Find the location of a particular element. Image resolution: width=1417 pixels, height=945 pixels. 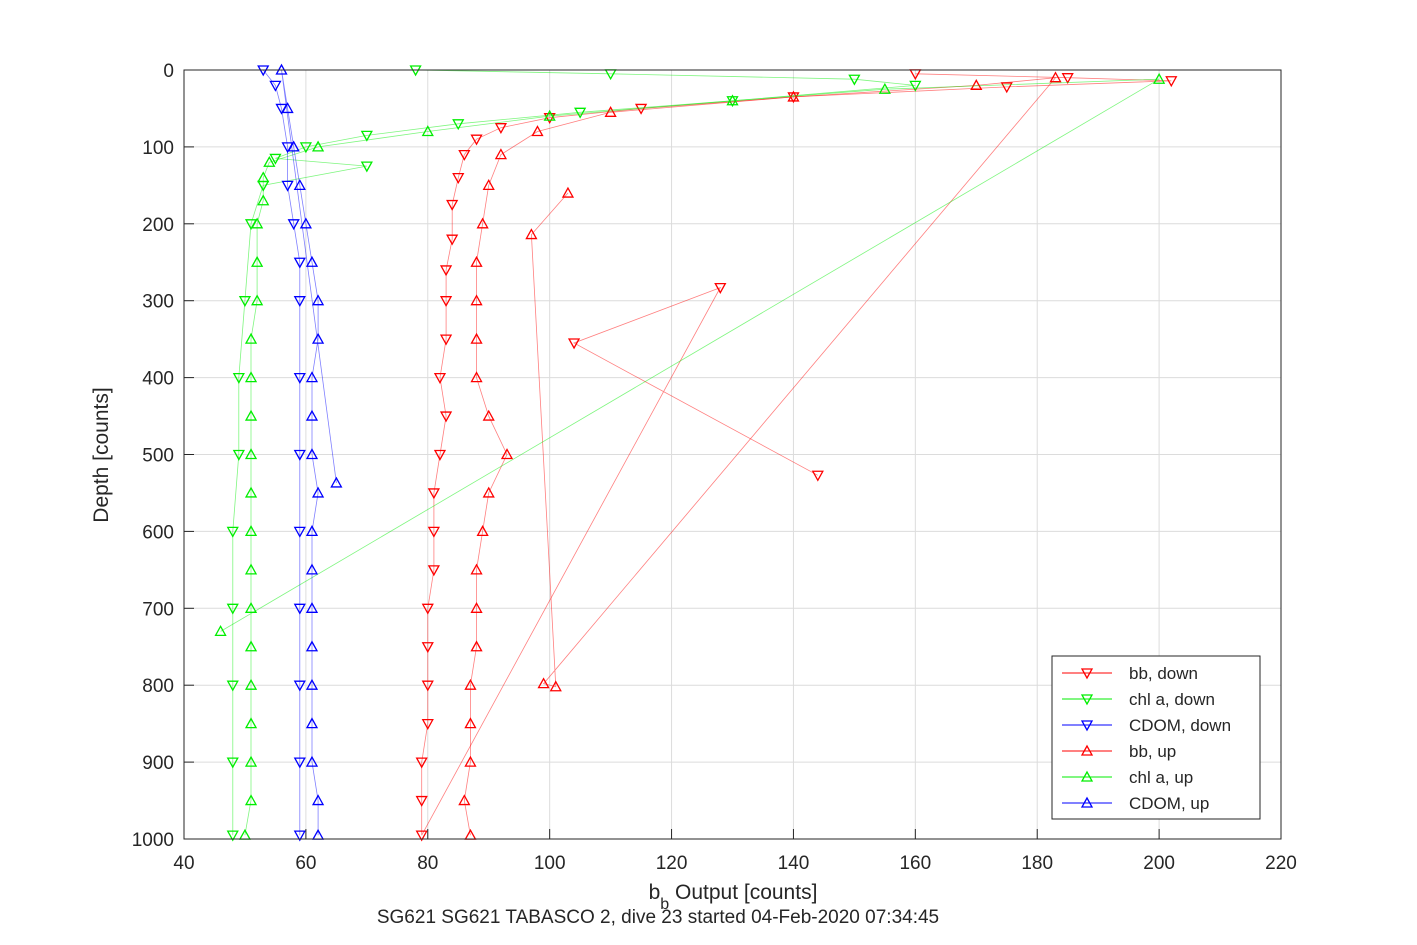

x-axis-label-subscript: b is located at coordinates (664, 904).